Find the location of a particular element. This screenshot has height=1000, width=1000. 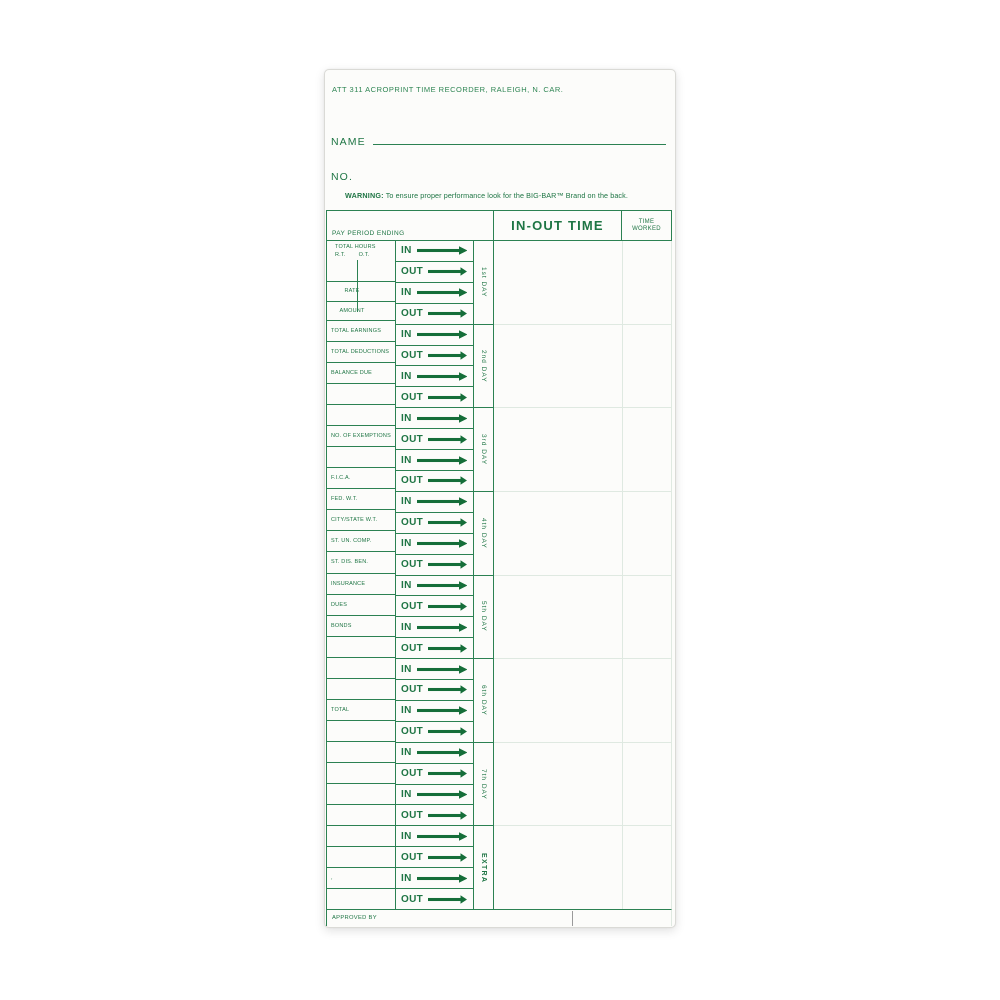

day-cell: EXTRA is located at coordinates (483, 867).